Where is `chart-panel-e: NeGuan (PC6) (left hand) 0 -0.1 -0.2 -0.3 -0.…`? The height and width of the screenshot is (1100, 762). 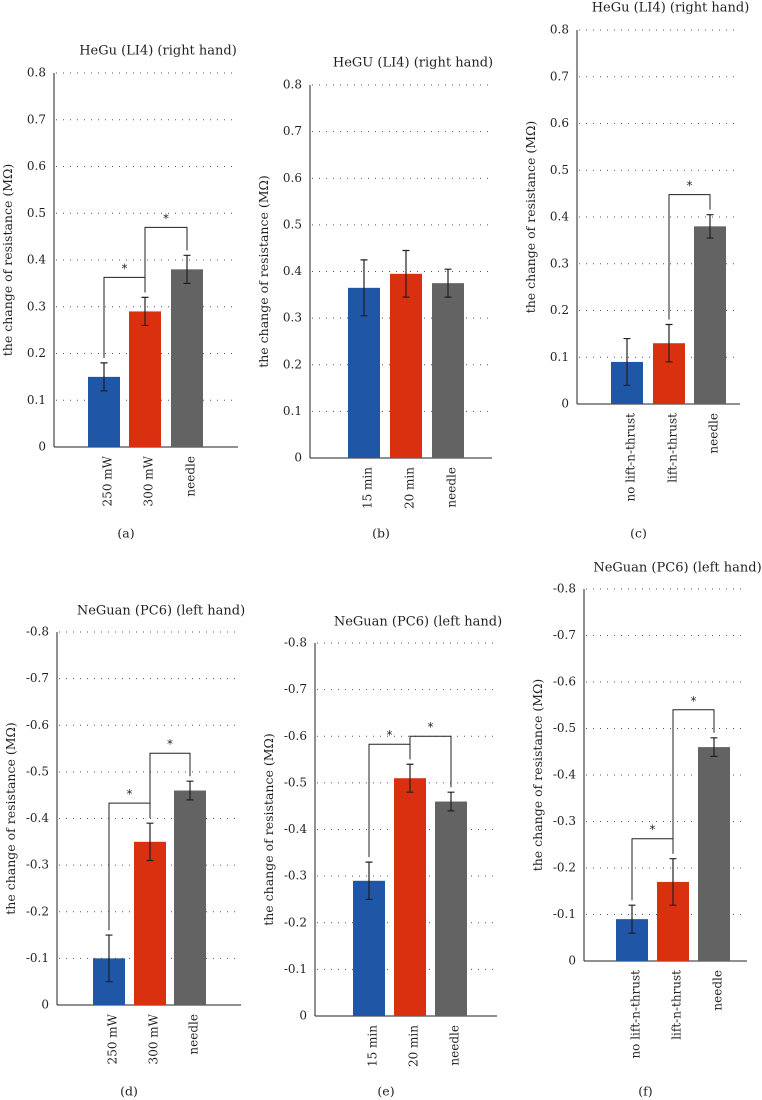 chart-panel-e: NeGuan (PC6) (left hand) 0 -0.1 -0.2 -0.3 -0.… is located at coordinates (381, 857).